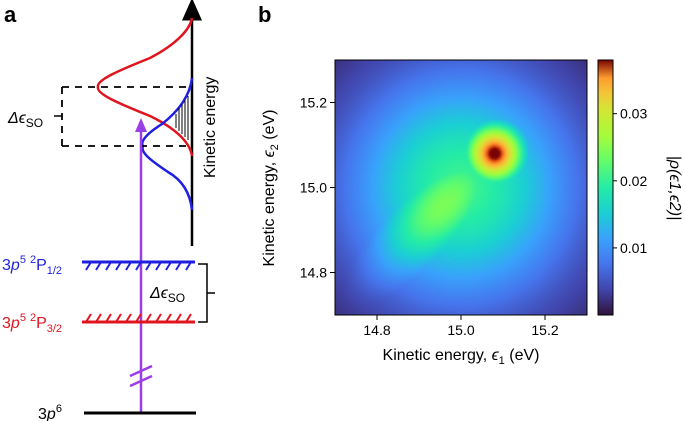 The image size is (685, 421). I want to click on colorbar-axis: 0.01 0.02 0.03, so click(630, 181).